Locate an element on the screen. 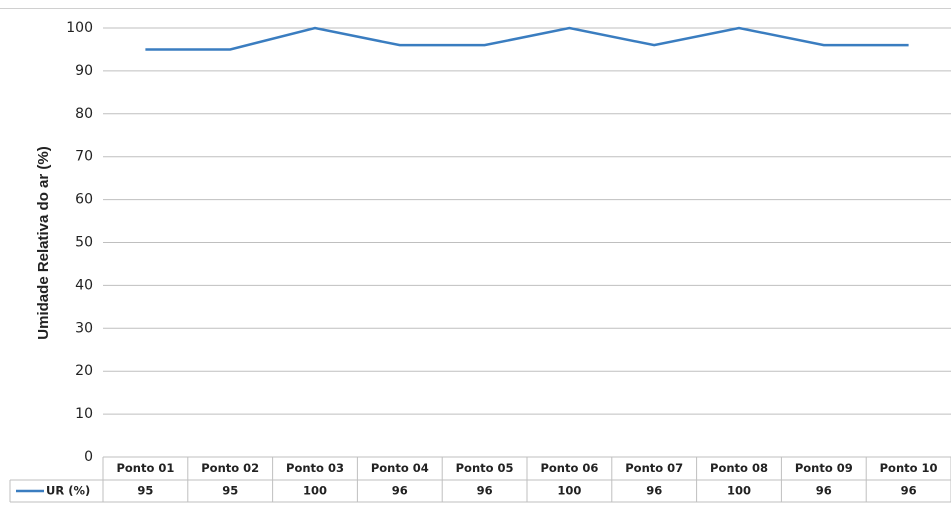 Image resolution: width=951 pixels, height=522 pixels. y-tick-label: 60 is located at coordinates (84, 200).